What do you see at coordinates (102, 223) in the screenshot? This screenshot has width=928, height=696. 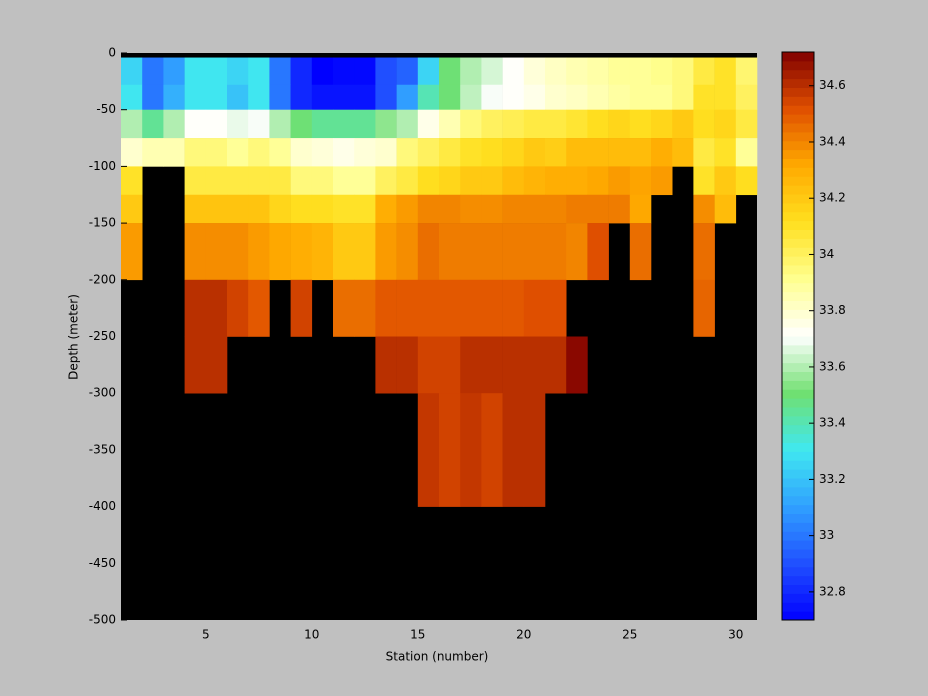 I see `y-tick-label: -150` at bounding box center [102, 223].